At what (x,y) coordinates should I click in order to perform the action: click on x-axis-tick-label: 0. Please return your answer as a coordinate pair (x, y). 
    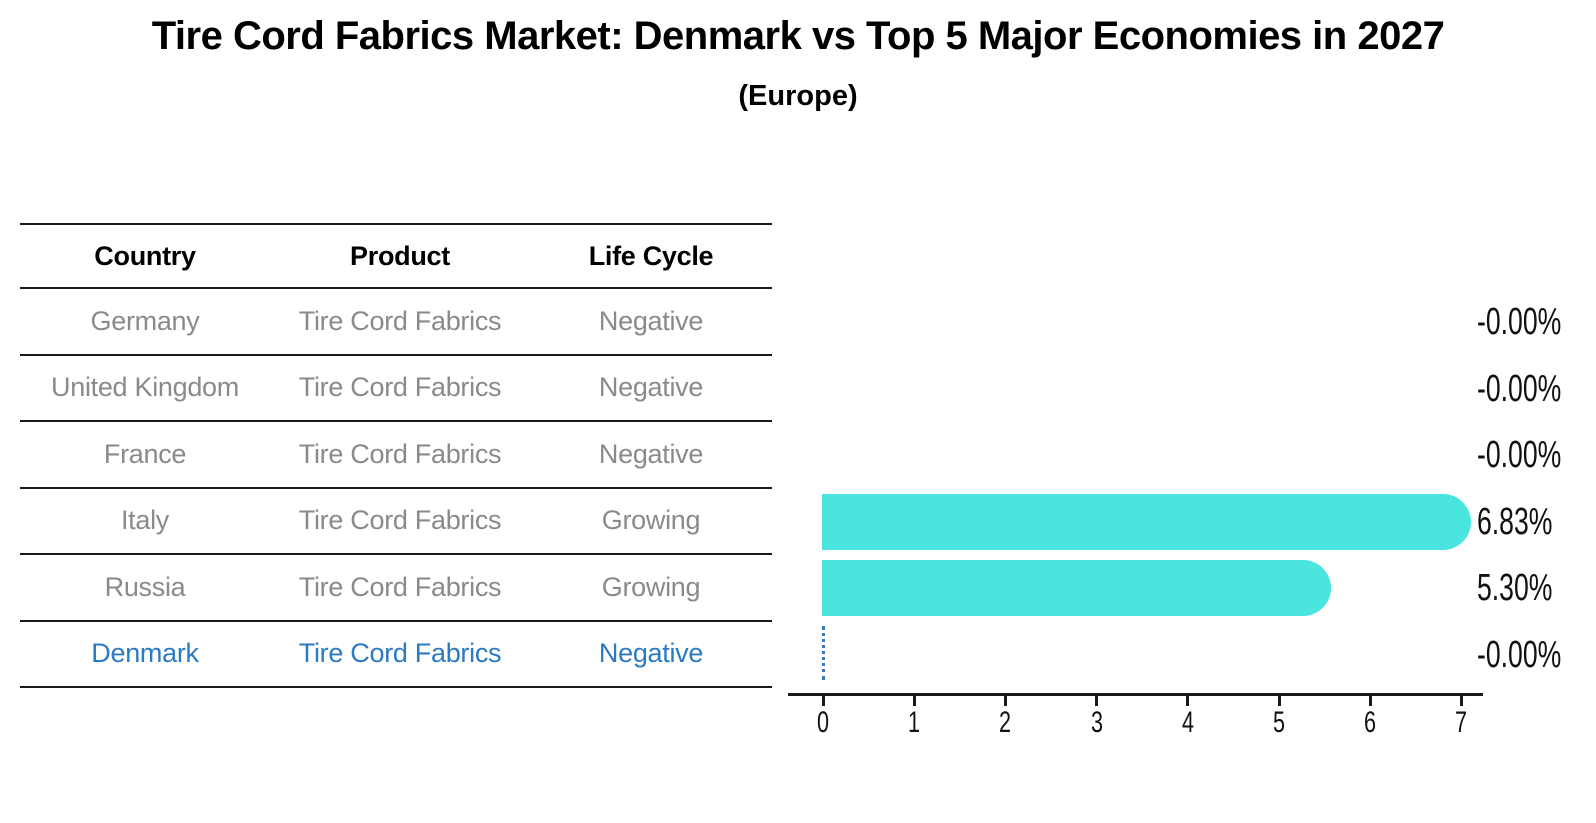
    Looking at the image, I should click on (823, 722).